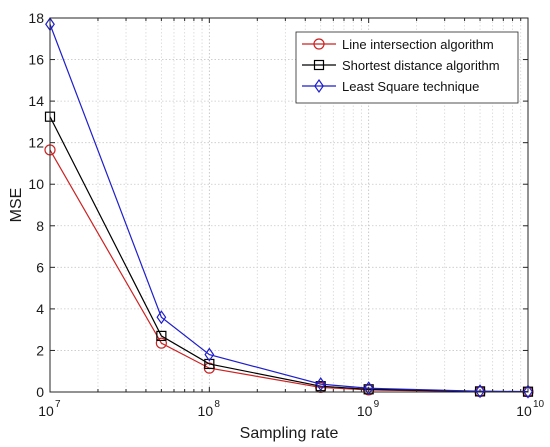  I want to click on legend-entry: Line intersection algorithm, so click(398, 44).